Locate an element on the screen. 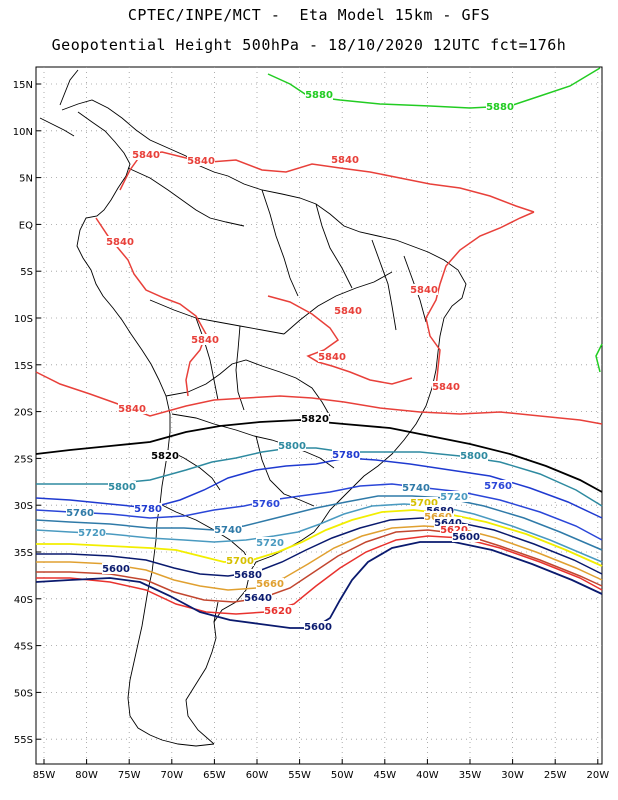  latitude-label: EQ is located at coordinates (26, 225).